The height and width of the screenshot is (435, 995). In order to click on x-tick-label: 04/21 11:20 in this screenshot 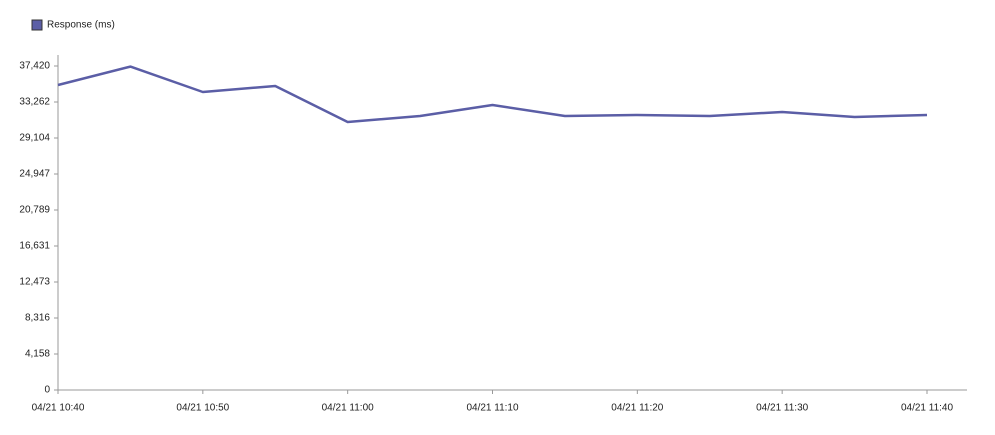, I will do `click(637, 408)`.